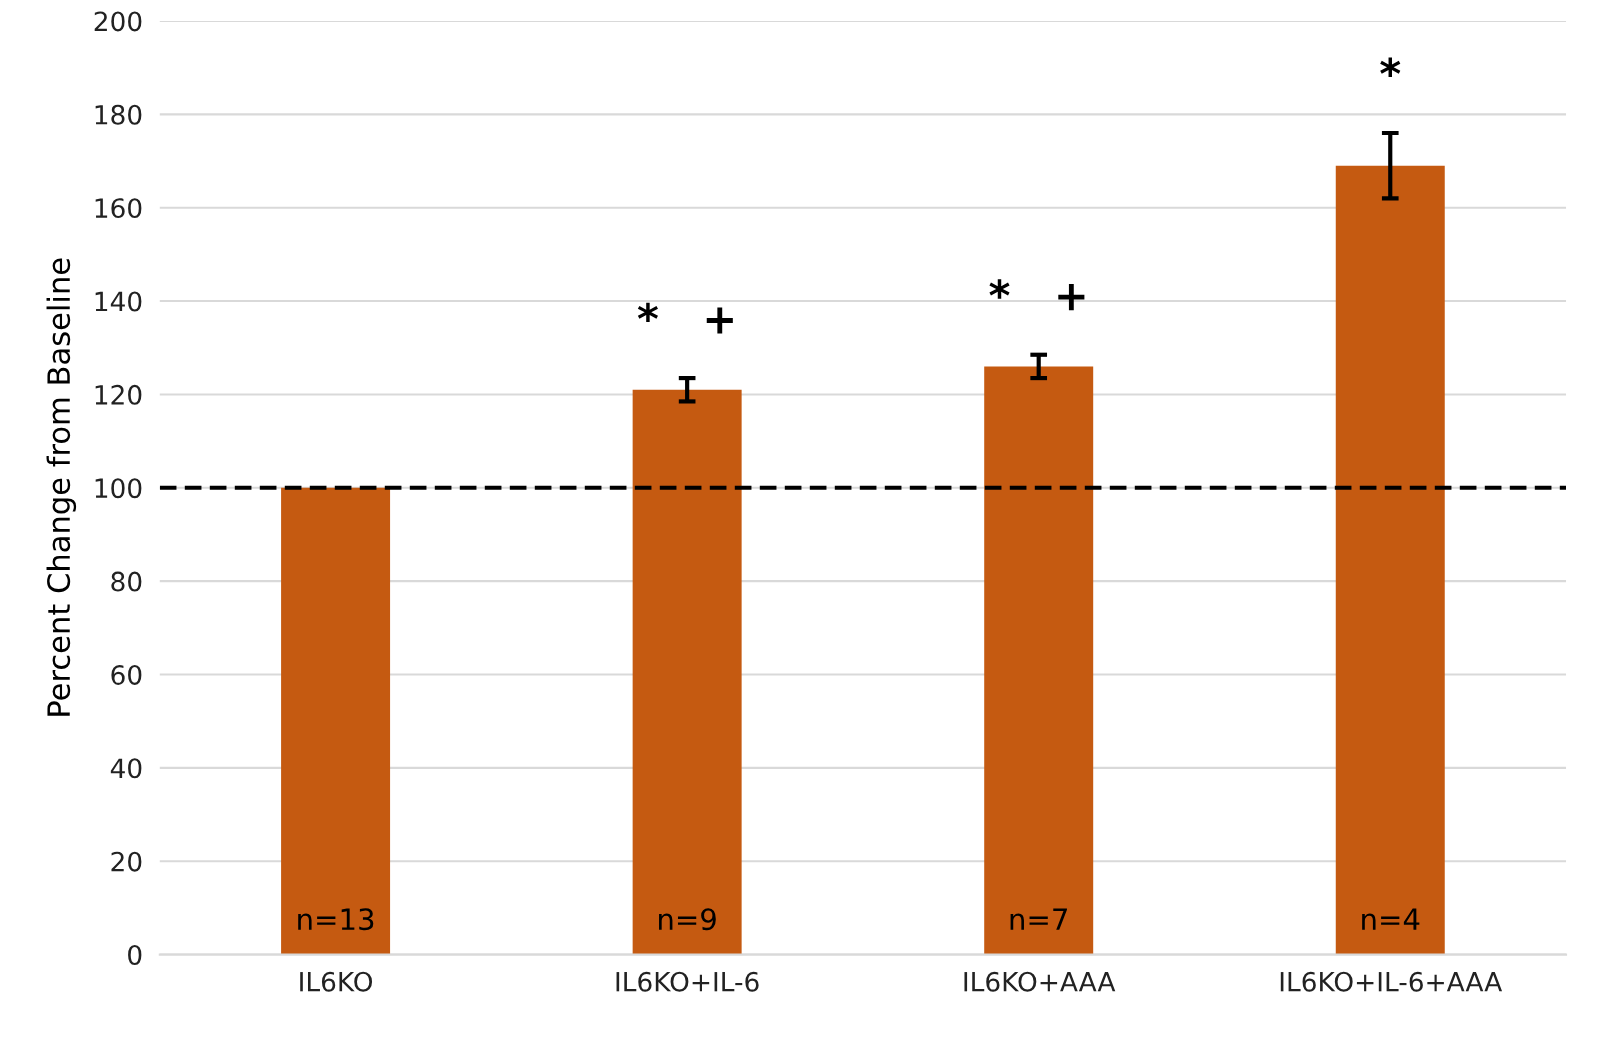  I want to click on annotation: *, so click(1390, 67).